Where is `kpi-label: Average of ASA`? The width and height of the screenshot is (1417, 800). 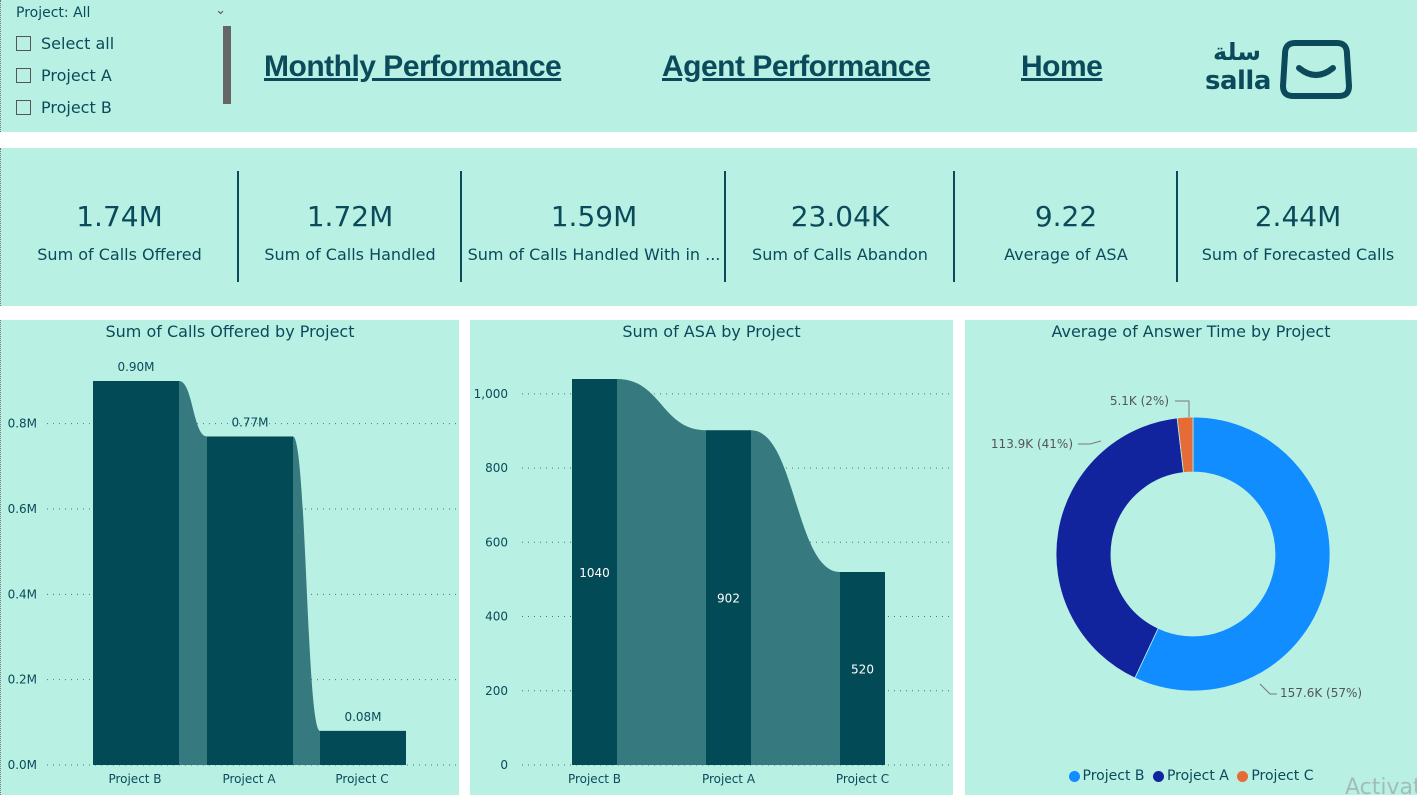 kpi-label: Average of ASA is located at coordinates (1066, 254).